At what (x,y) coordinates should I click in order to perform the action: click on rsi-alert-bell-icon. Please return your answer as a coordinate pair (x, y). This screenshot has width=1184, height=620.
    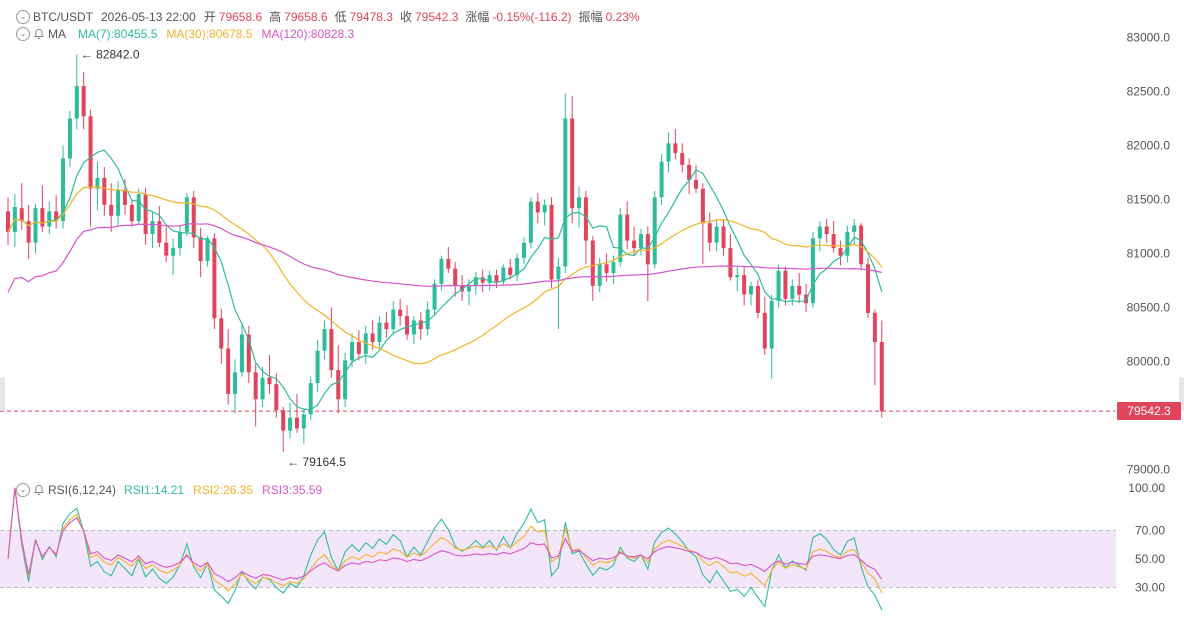
    Looking at the image, I should click on (39, 490).